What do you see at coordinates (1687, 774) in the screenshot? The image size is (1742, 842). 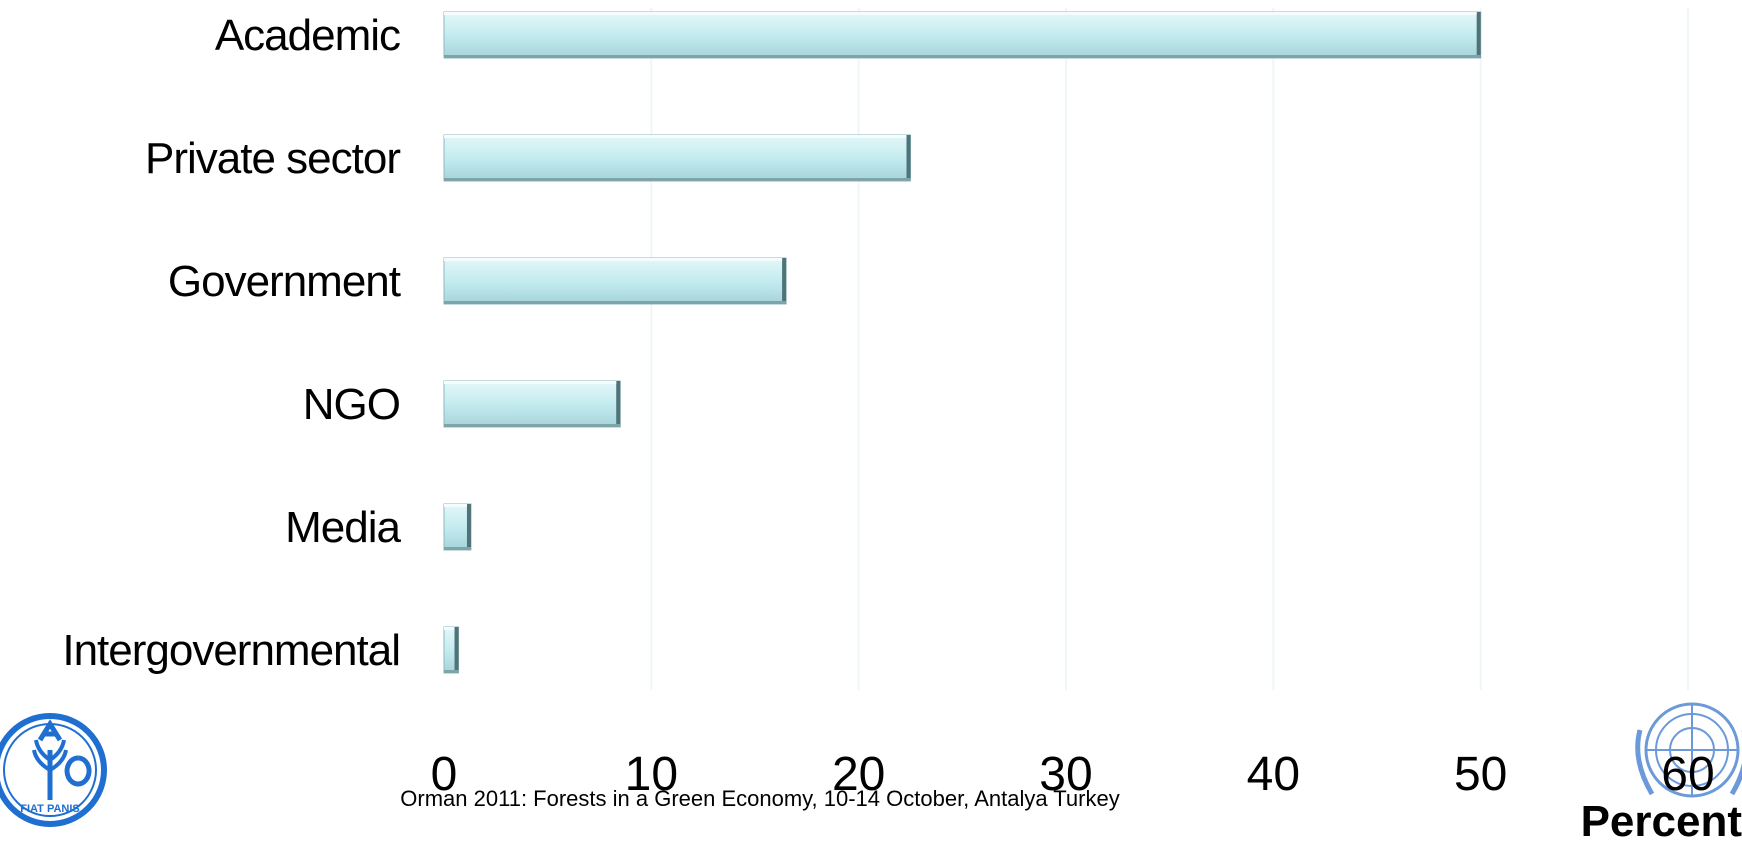 I see `x-tick-label: 60` at bounding box center [1687, 774].